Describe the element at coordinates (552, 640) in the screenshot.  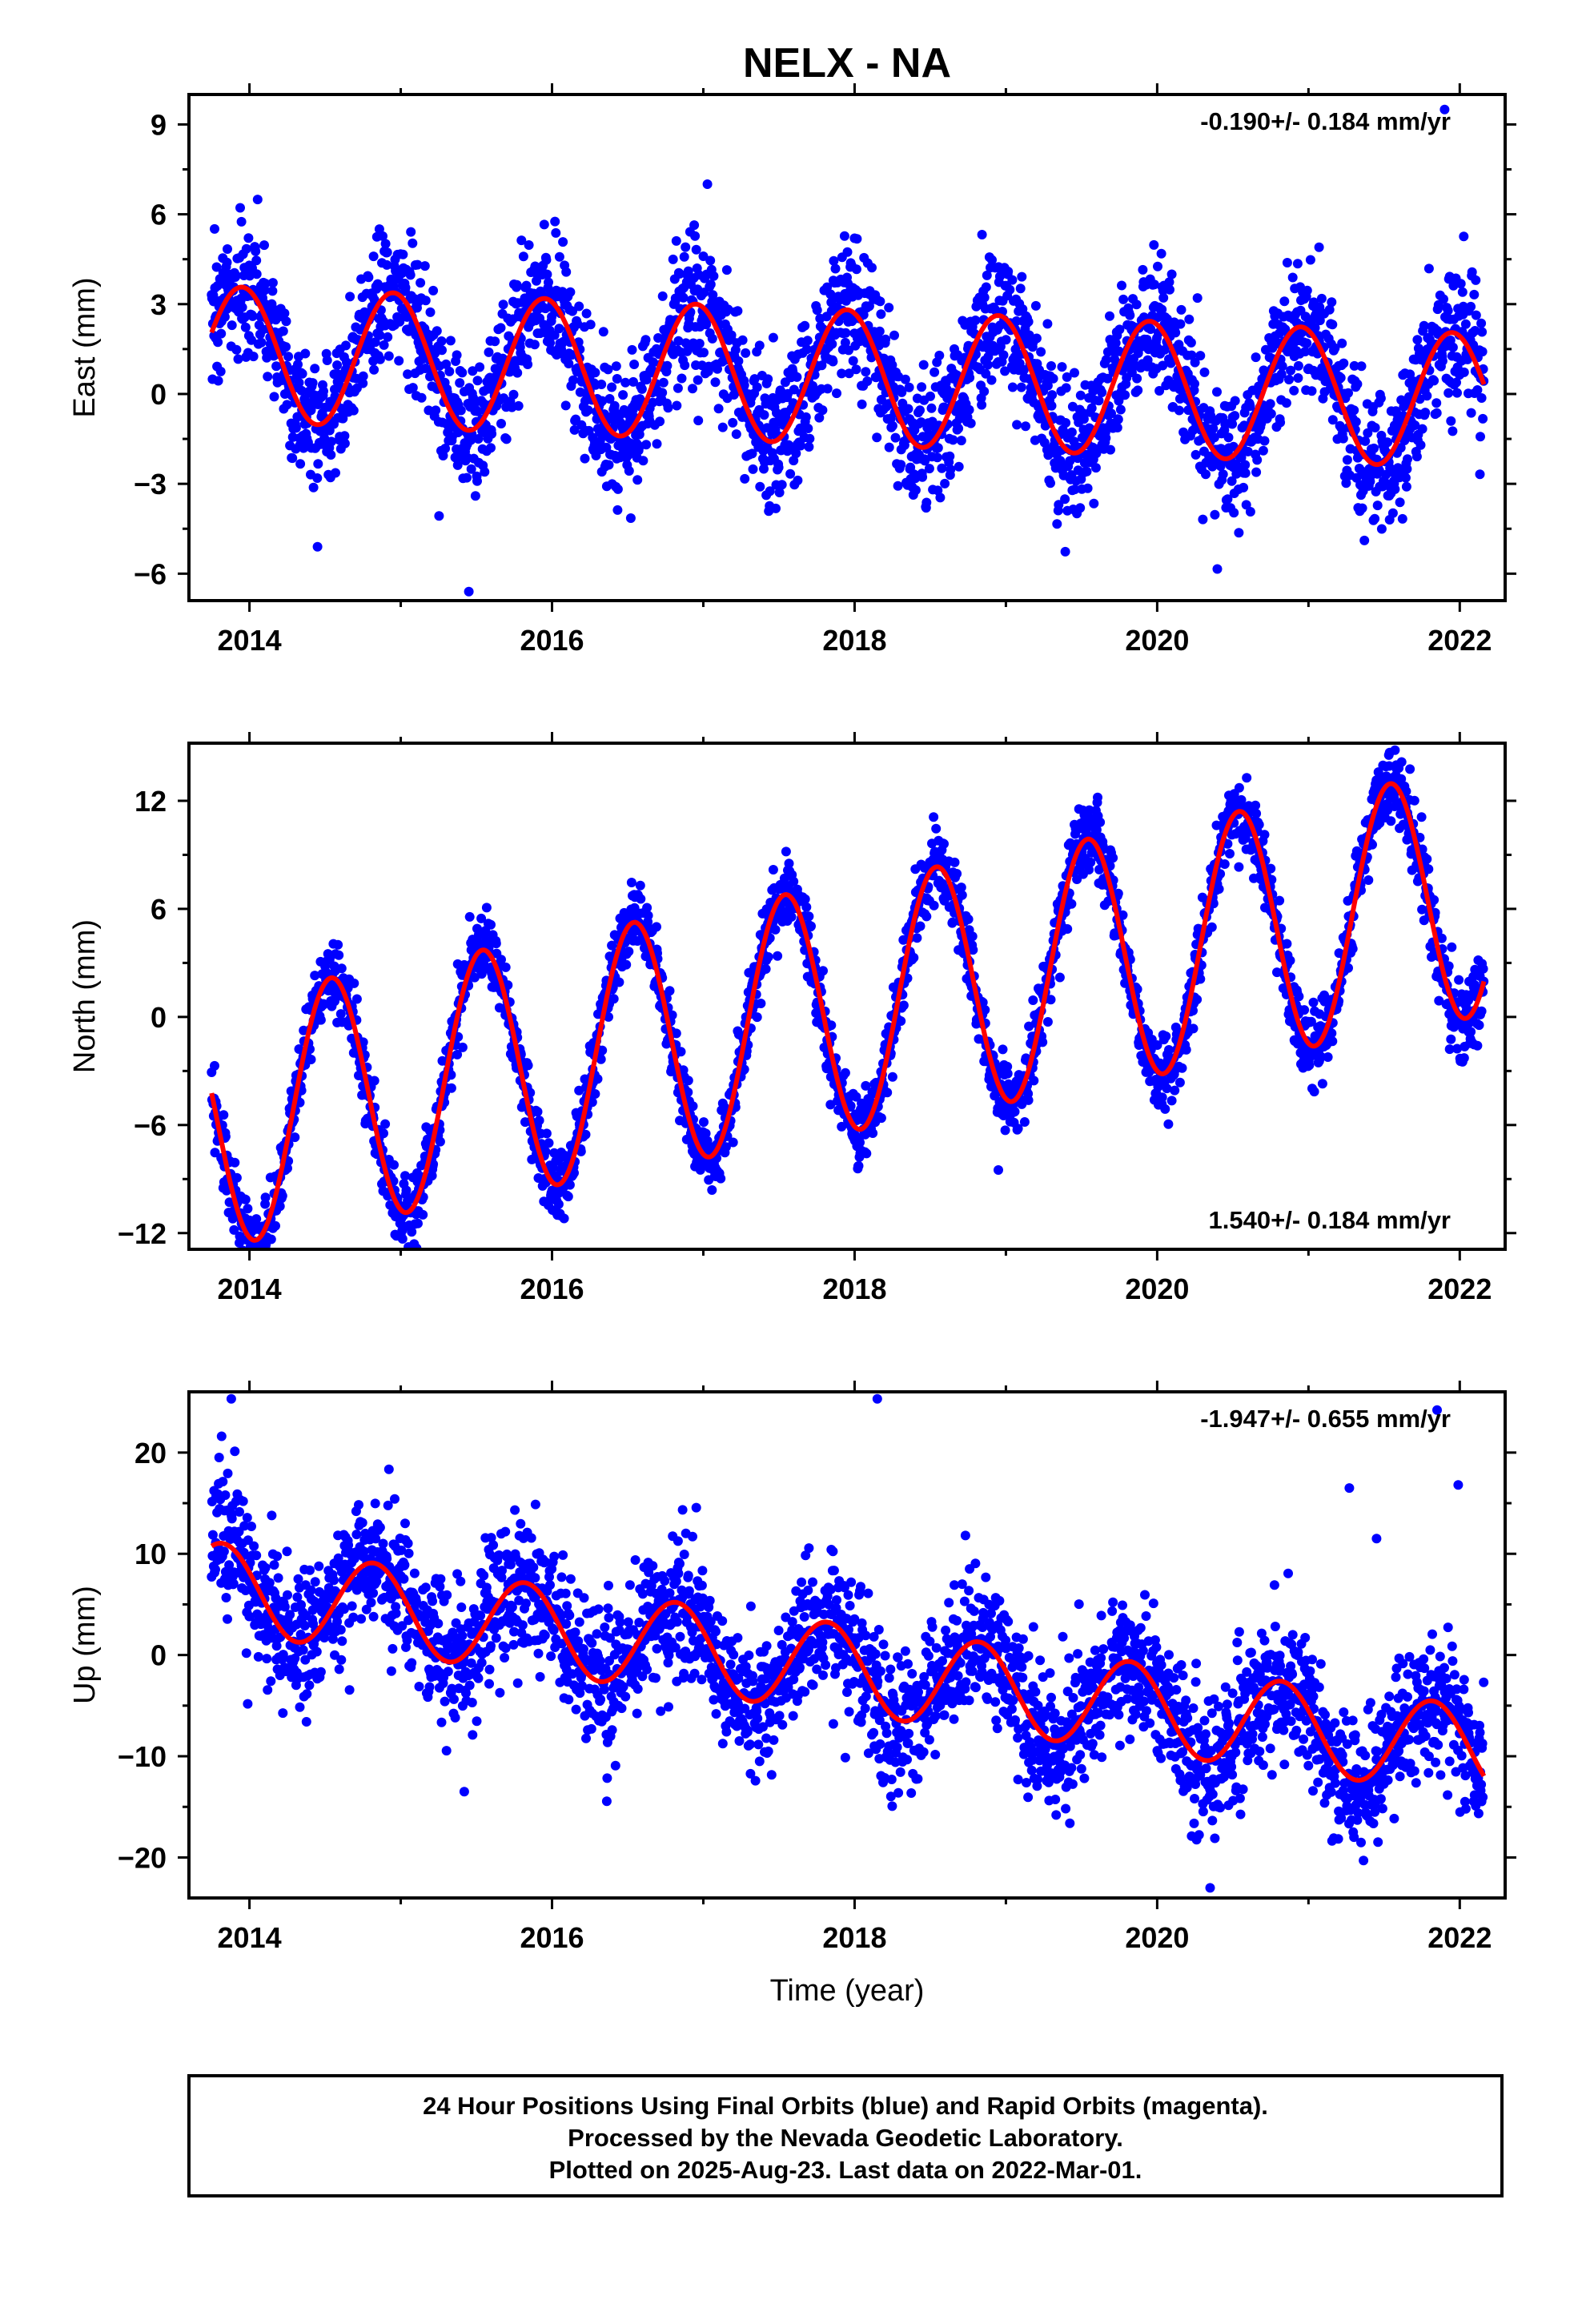
I see `x-tick-label: 2016` at that location.